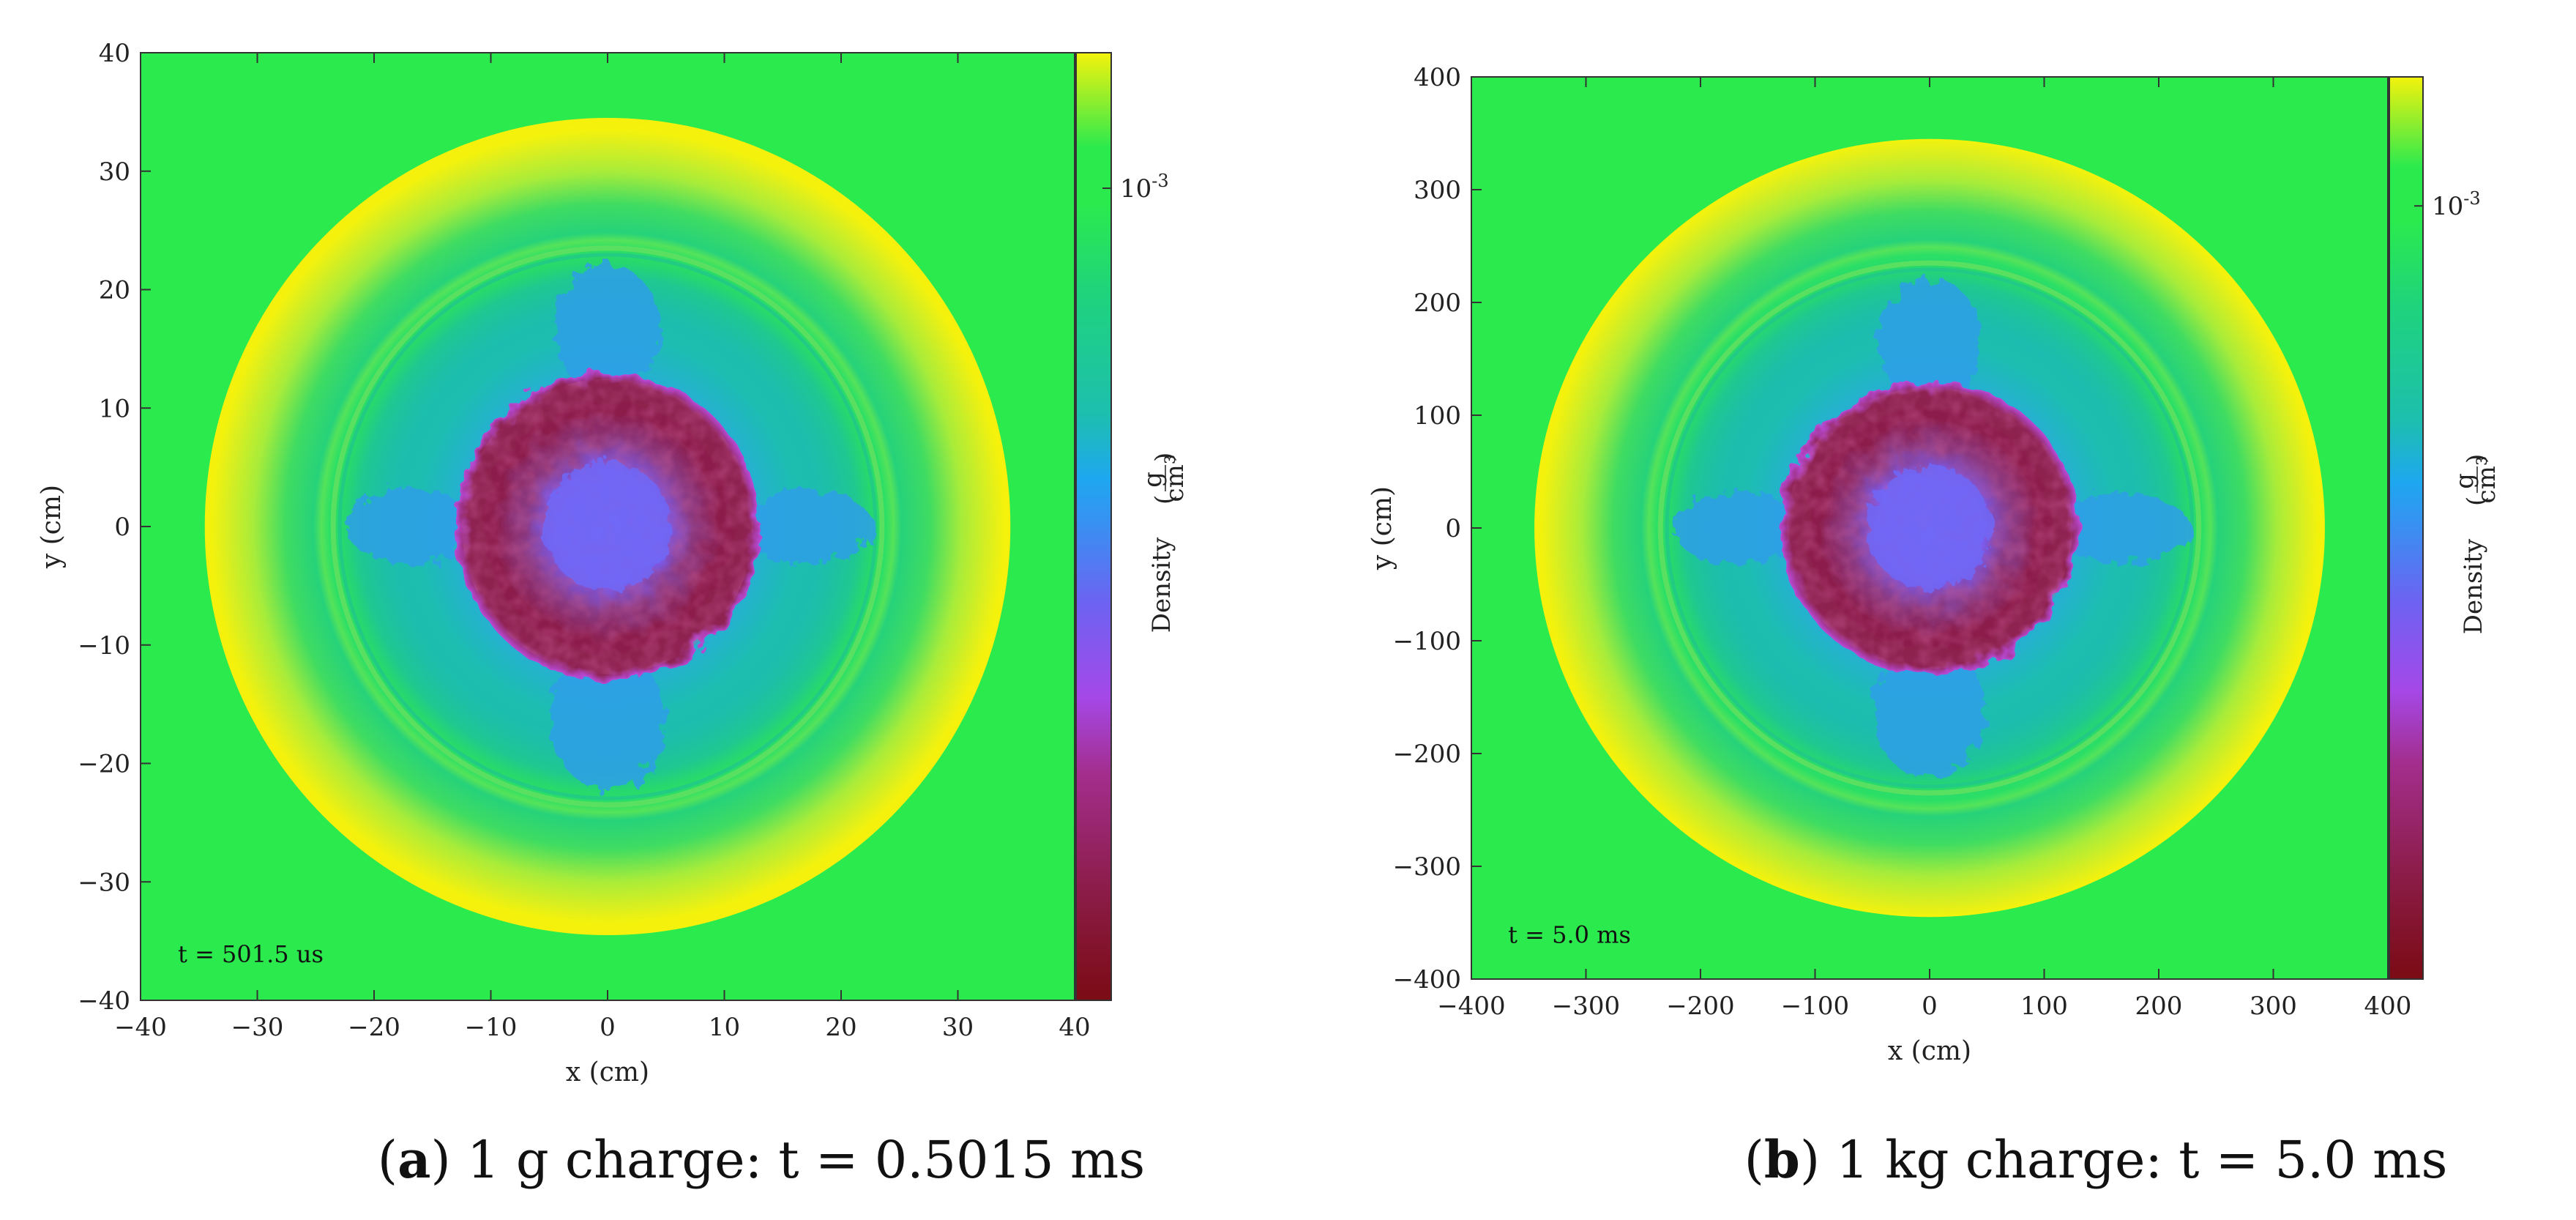 Image resolution: width=2576 pixels, height=1220 pixels. Describe the element at coordinates (491, 1027) in the screenshot. I see `x-tick-label: −10` at that location.